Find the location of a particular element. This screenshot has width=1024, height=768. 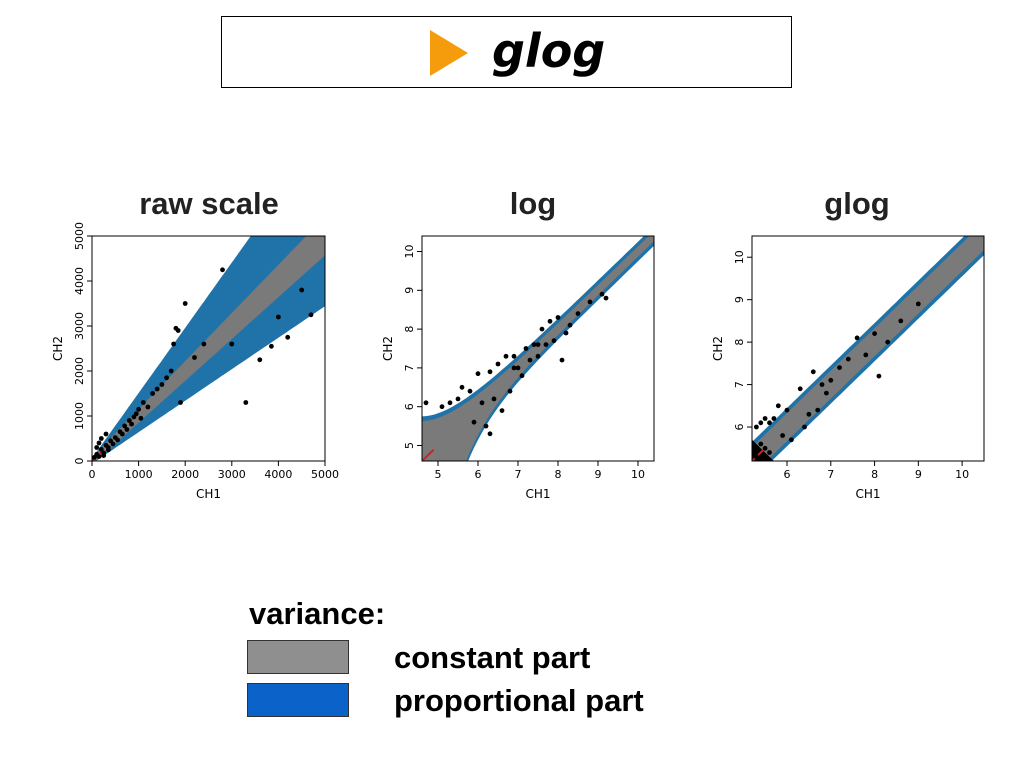

band-proportional is located at coordinates (208, 348).